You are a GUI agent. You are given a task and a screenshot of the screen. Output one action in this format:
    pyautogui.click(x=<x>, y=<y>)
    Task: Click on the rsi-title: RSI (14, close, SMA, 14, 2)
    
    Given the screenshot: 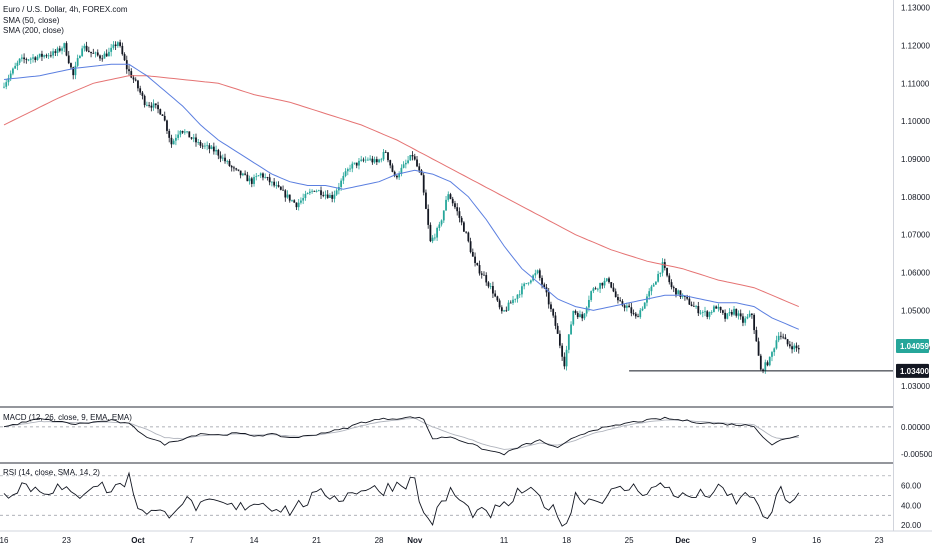 What is the action you would take?
    pyautogui.click(x=51, y=472)
    